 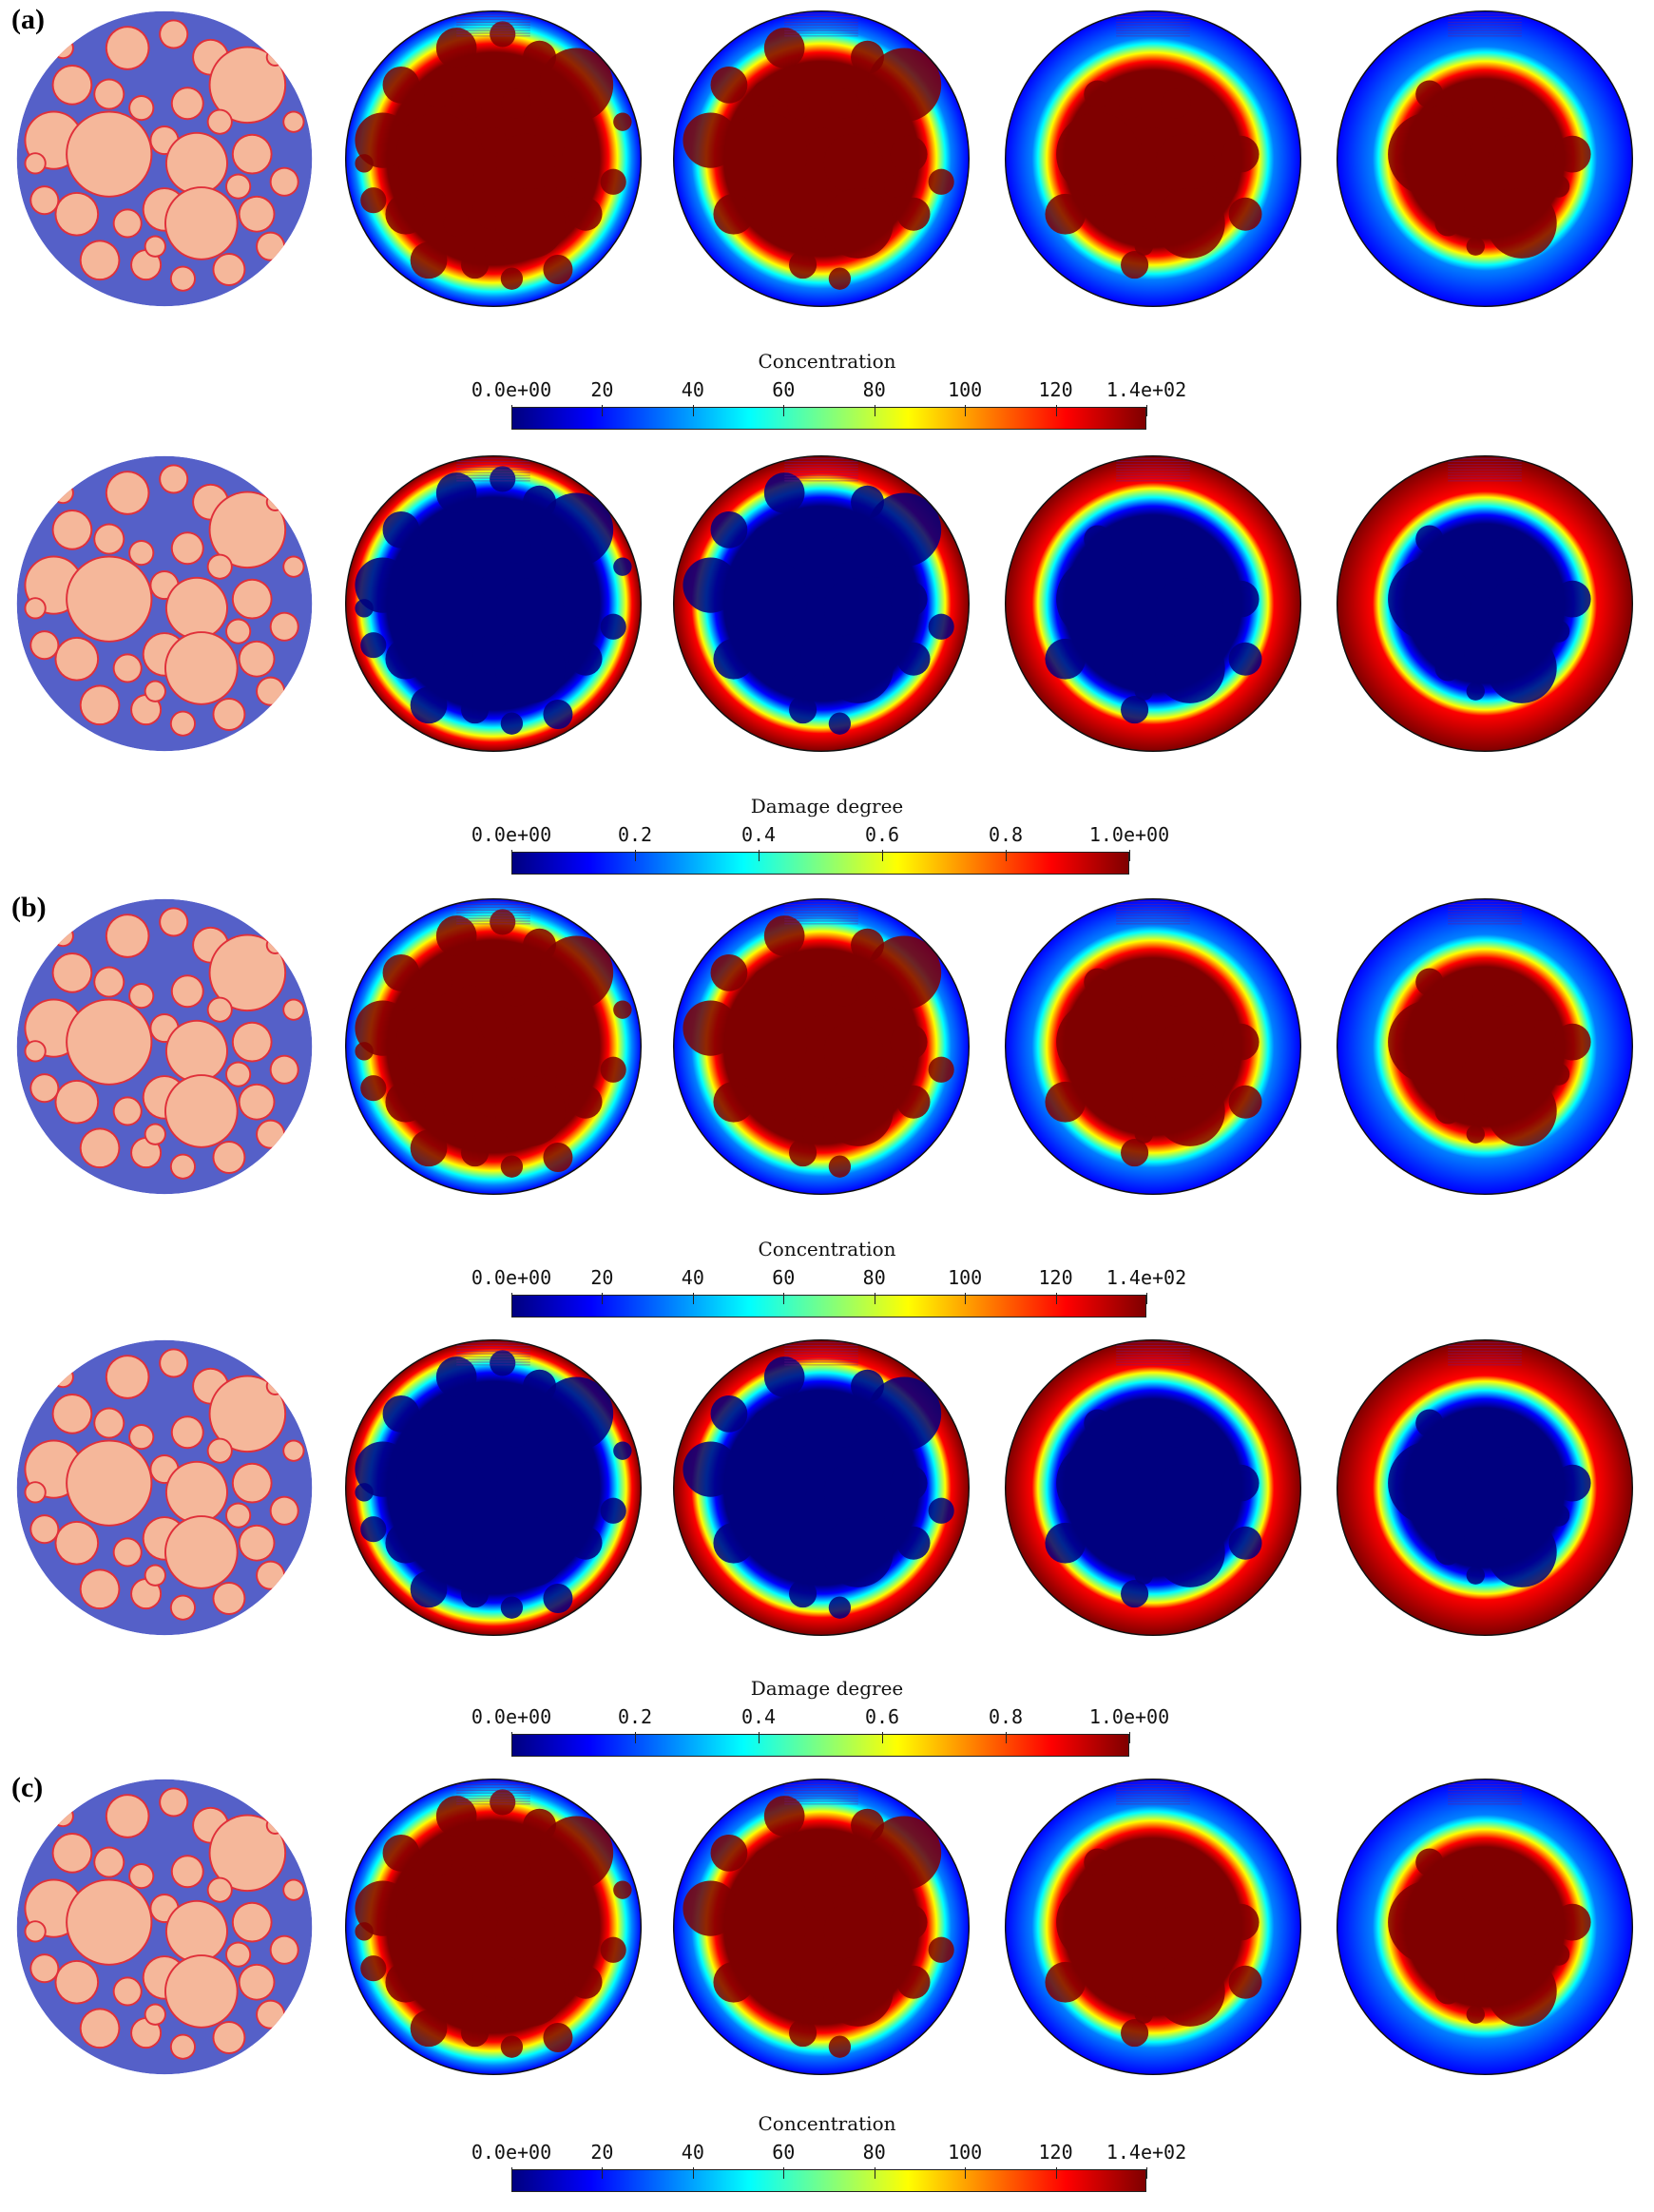 I want to click on colorbar-tick-label: 40, so click(x=693, y=389).